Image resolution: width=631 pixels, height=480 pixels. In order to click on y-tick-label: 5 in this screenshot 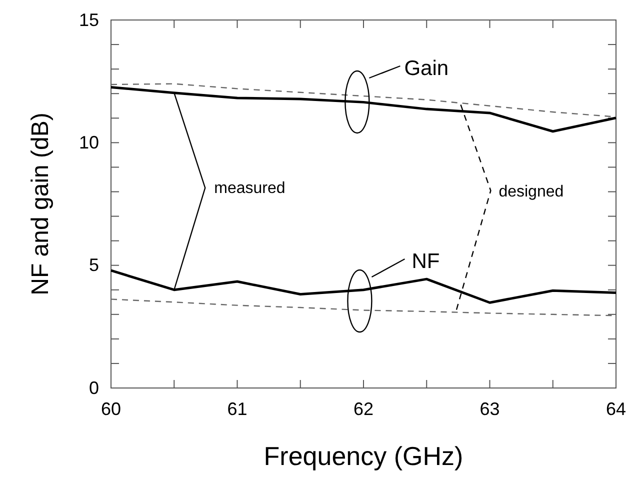, I will do `click(93, 265)`.